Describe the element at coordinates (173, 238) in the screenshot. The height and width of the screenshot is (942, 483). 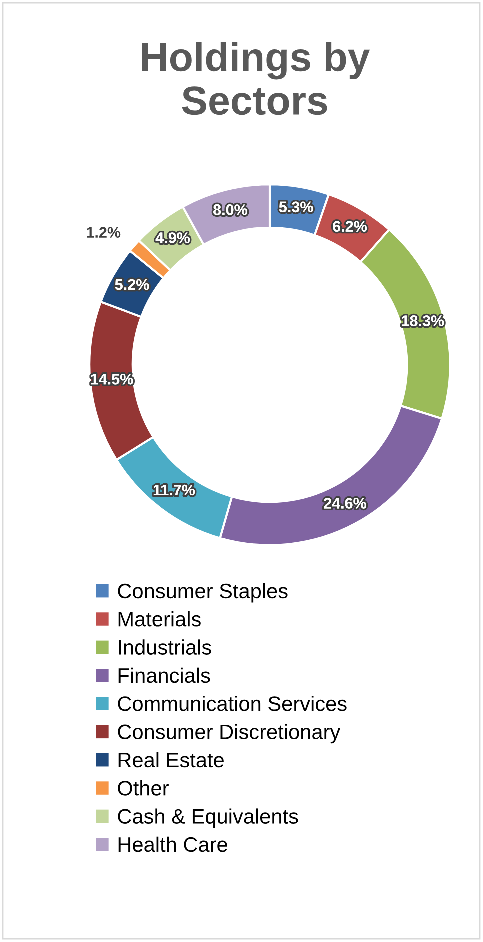
I see `data-label: 4.9%` at that location.